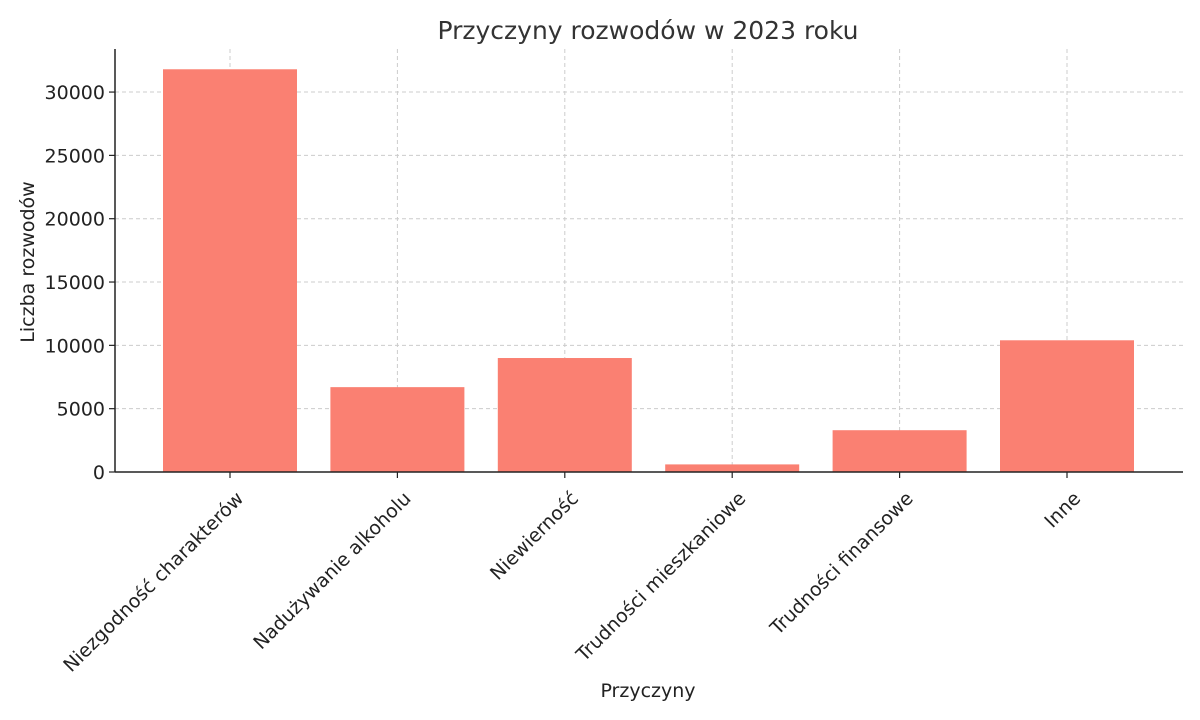 The width and height of the screenshot is (1200, 720). What do you see at coordinates (647, 691) in the screenshot?
I see `x-axis-label: Przyczyny` at bounding box center [647, 691].